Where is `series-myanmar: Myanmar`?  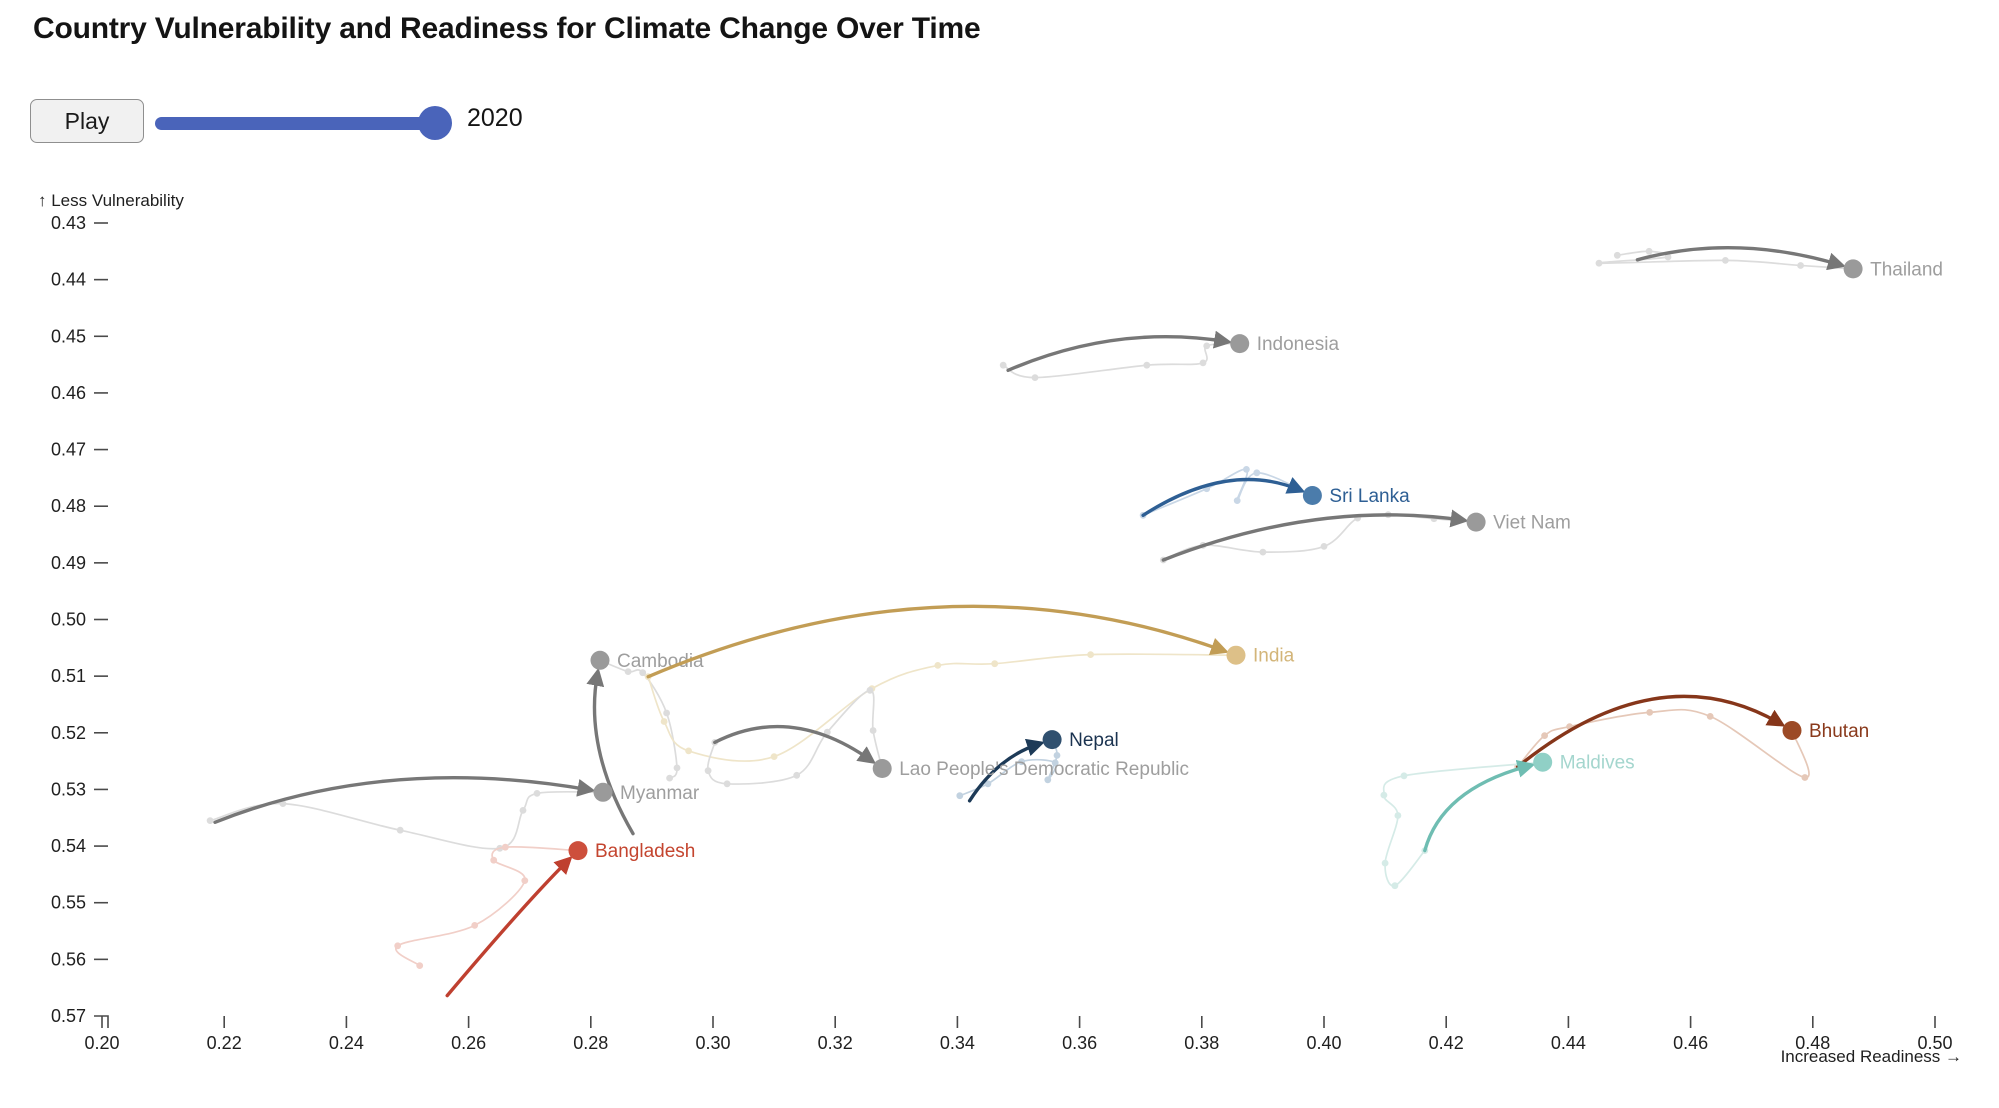
series-myanmar: Myanmar is located at coordinates (453, 814).